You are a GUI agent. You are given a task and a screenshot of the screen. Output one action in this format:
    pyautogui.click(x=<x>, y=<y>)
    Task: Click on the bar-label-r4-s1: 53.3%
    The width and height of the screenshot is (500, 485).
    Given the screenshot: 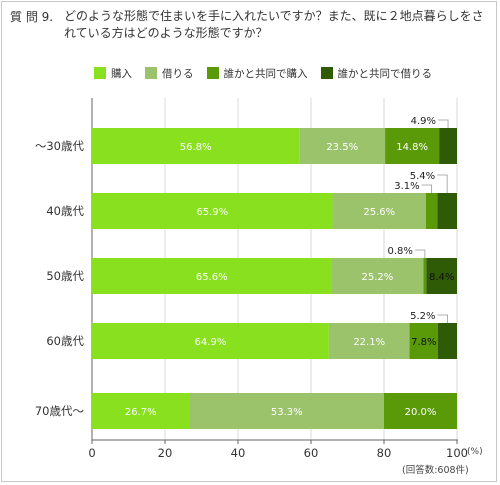 What is the action you would take?
    pyautogui.click(x=287, y=412)
    